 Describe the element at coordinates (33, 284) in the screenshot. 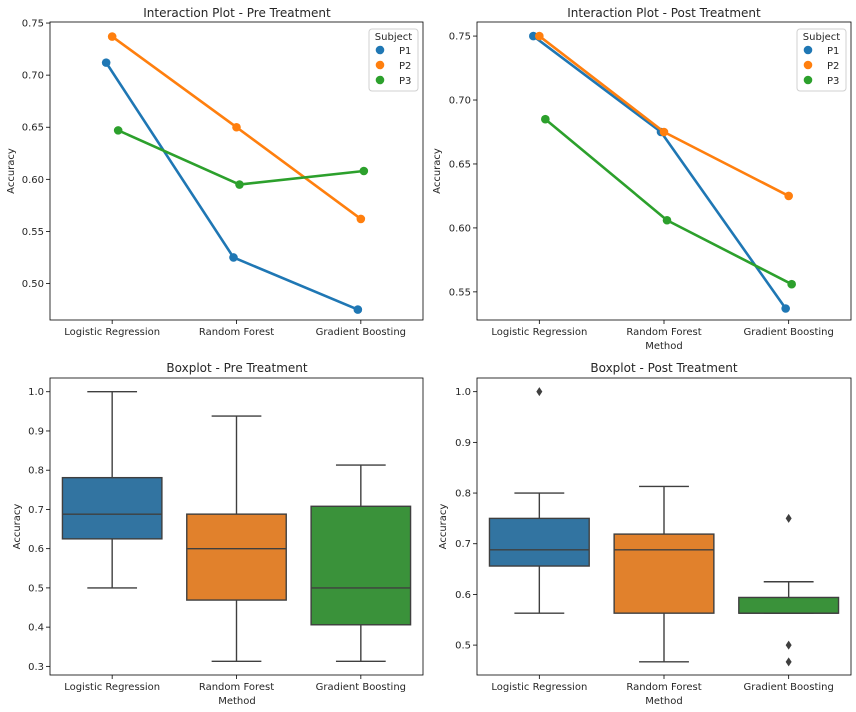

I see `y-tick-label: 0.50` at that location.